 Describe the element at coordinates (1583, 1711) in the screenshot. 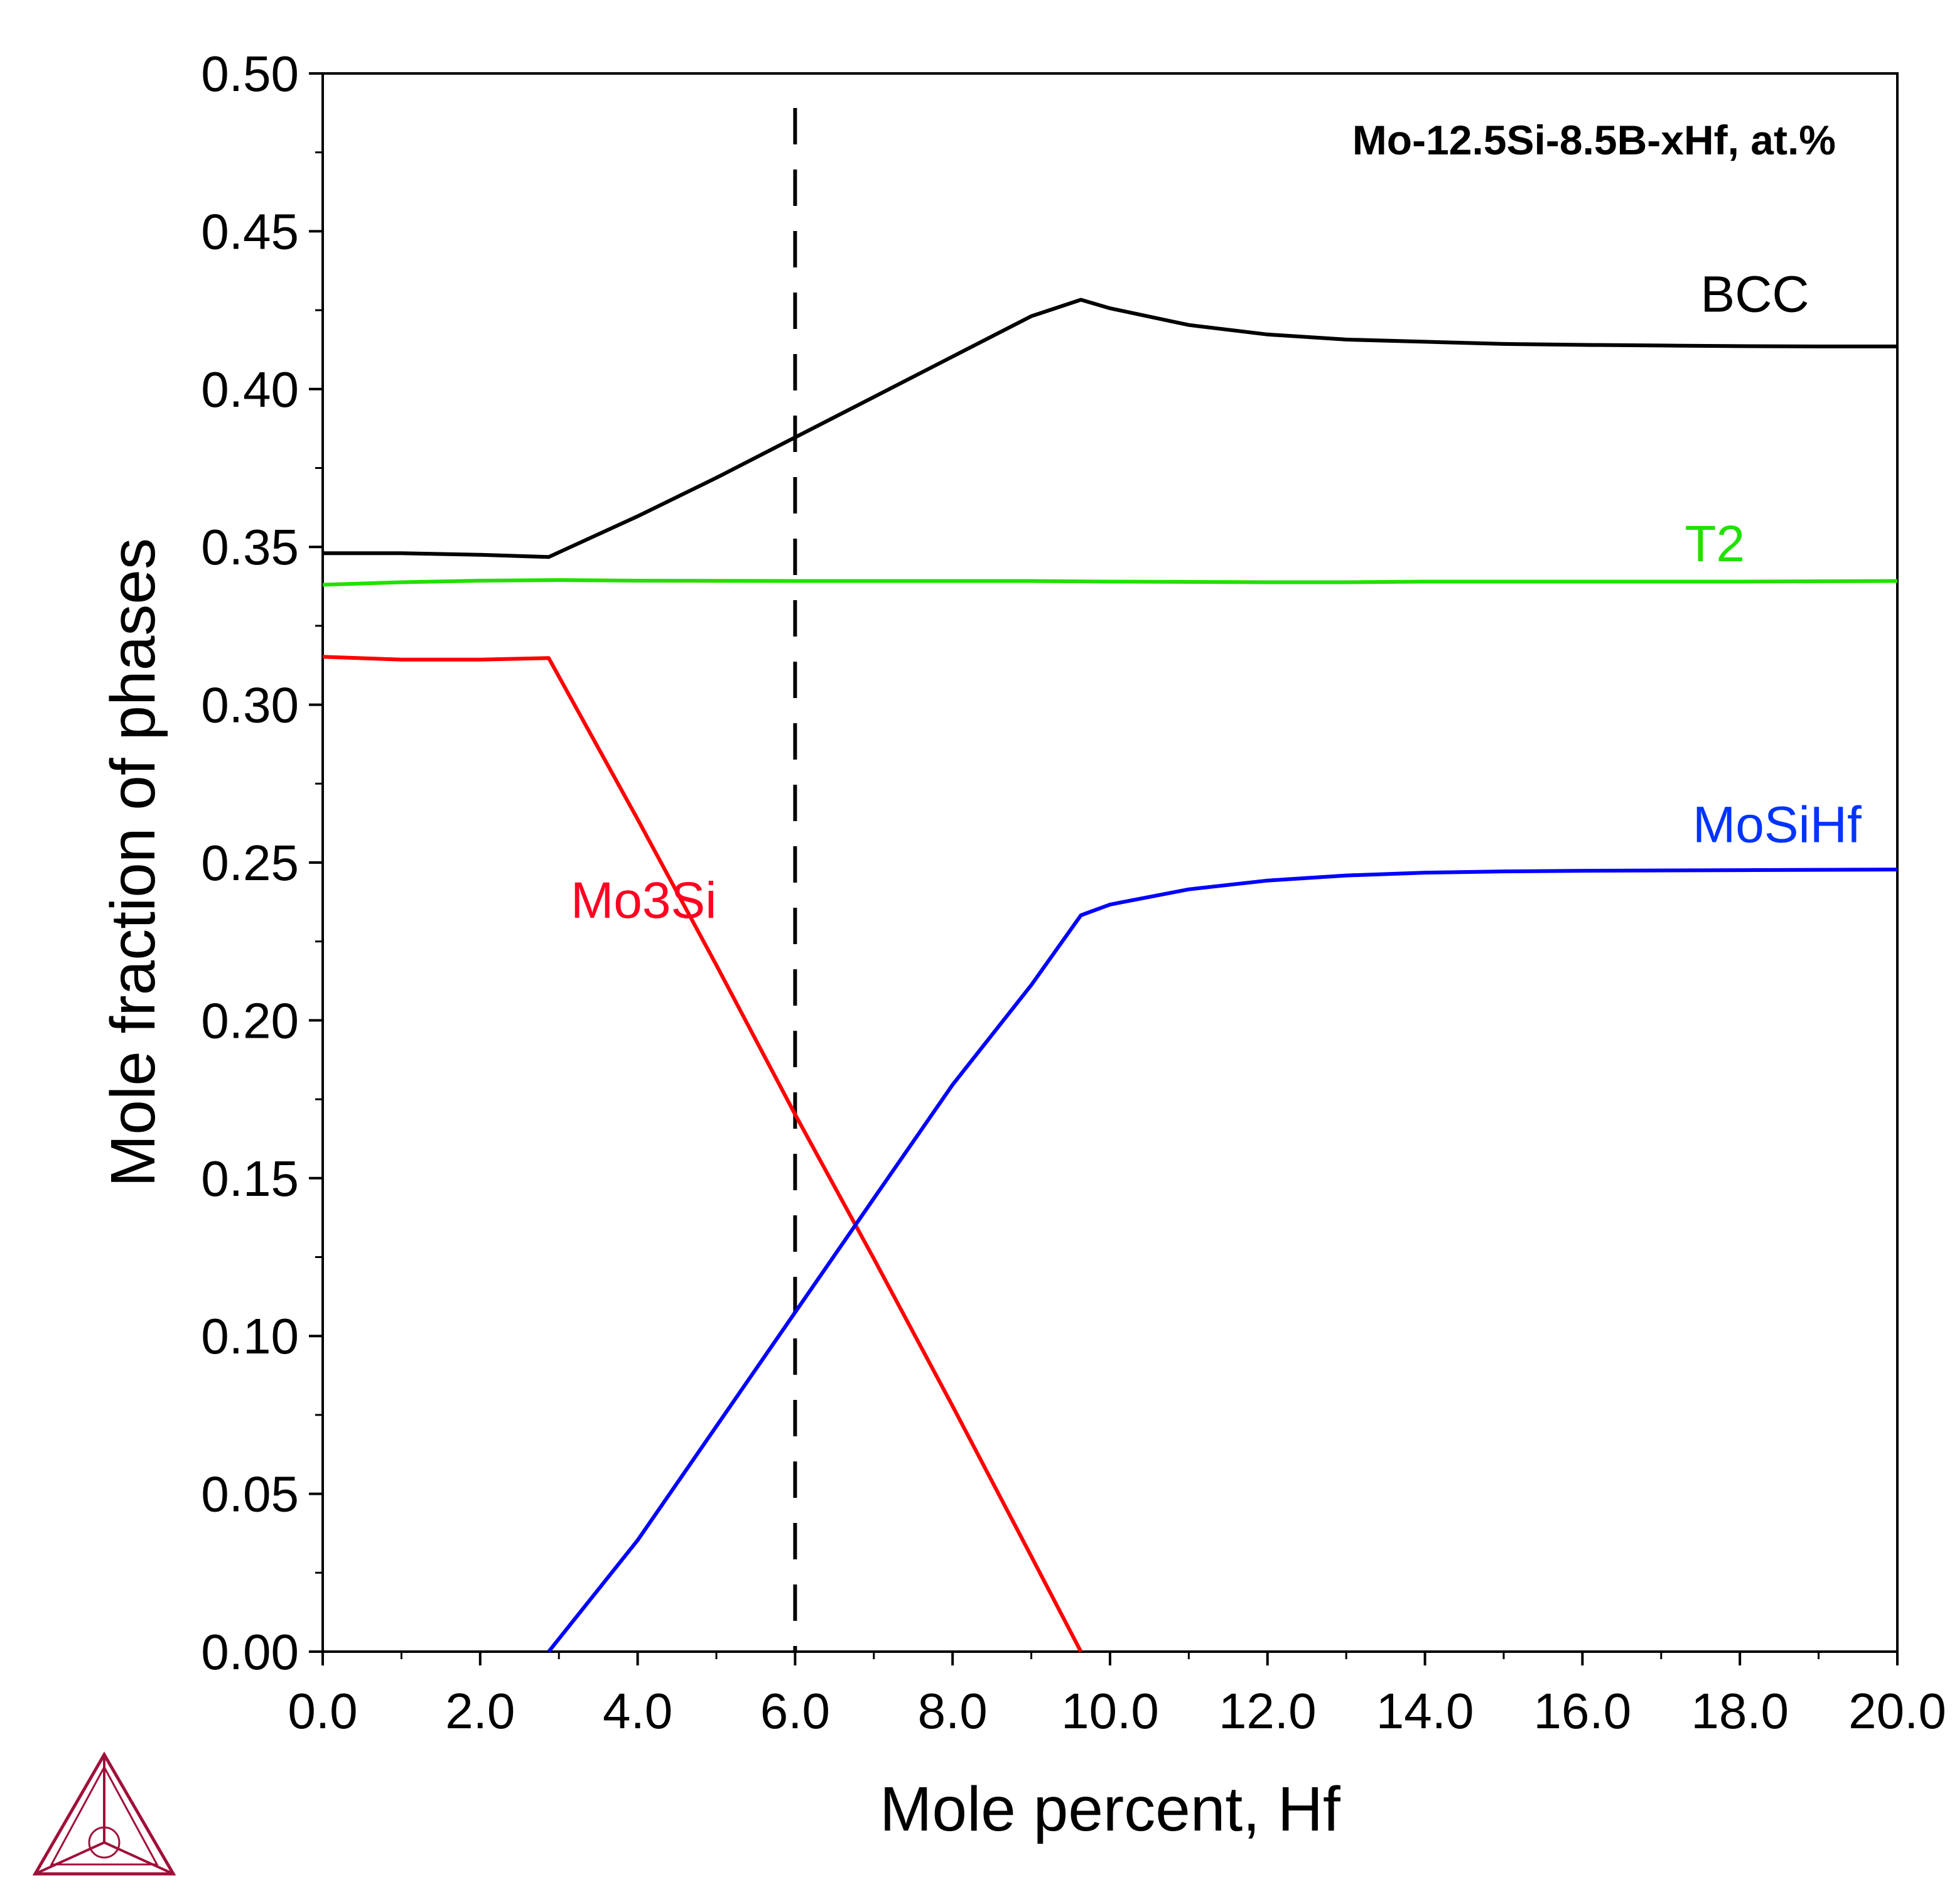

I see `x-tick-label: 16.0` at that location.